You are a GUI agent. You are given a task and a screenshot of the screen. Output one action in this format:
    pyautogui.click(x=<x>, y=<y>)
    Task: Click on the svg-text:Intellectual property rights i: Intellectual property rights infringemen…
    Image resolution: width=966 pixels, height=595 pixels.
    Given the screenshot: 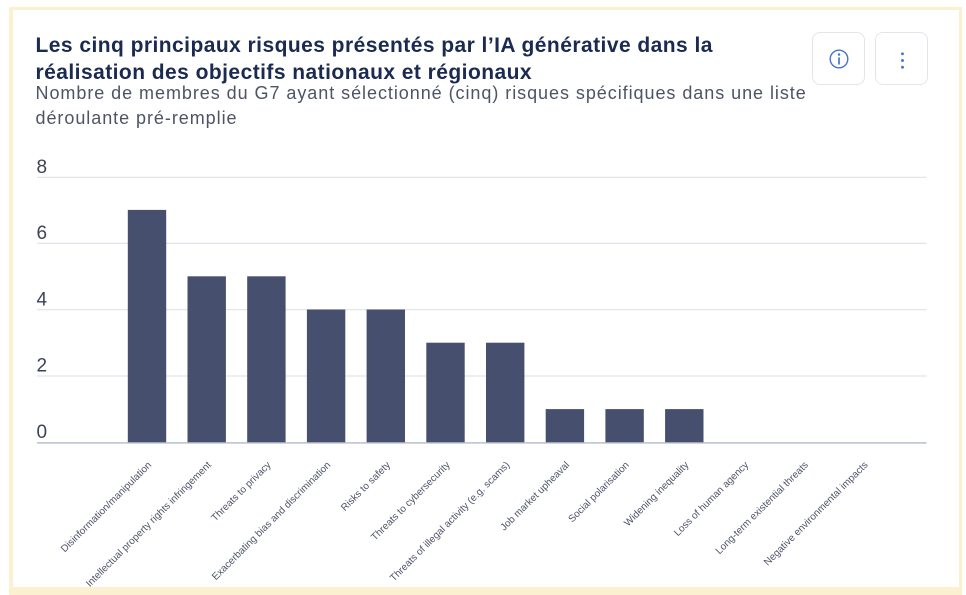 What is the action you would take?
    pyautogui.click(x=149, y=523)
    